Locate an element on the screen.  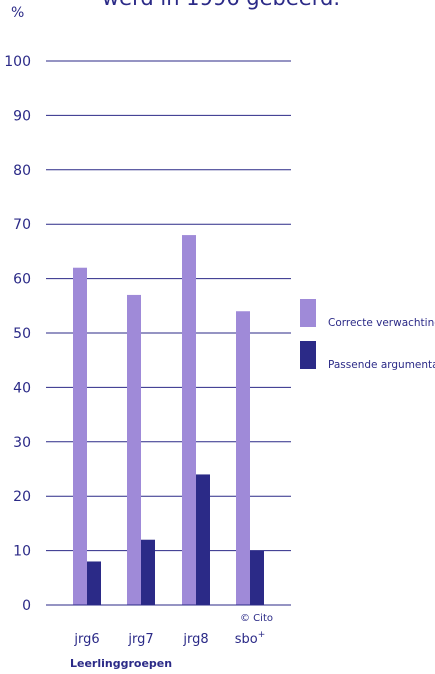
chart-title: werd in 1996 gebeerd. is located at coordinates (221, 5).